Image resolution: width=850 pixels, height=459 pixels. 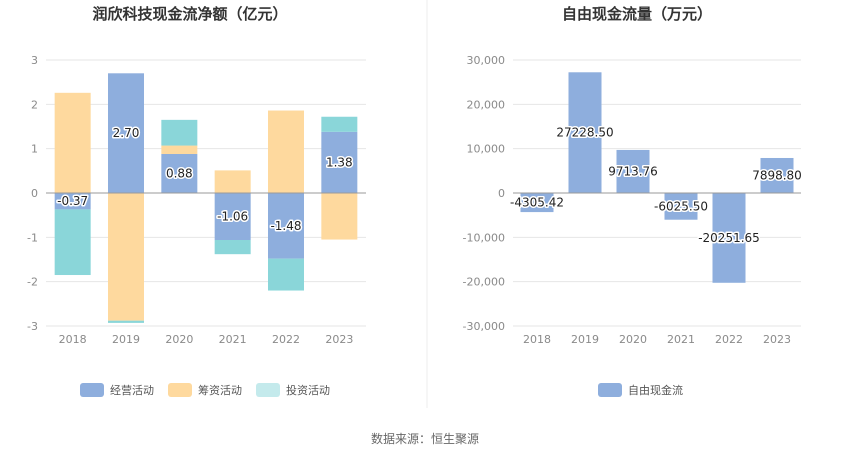 I want to click on y-tick-label: -30,000, so click(x=484, y=326).